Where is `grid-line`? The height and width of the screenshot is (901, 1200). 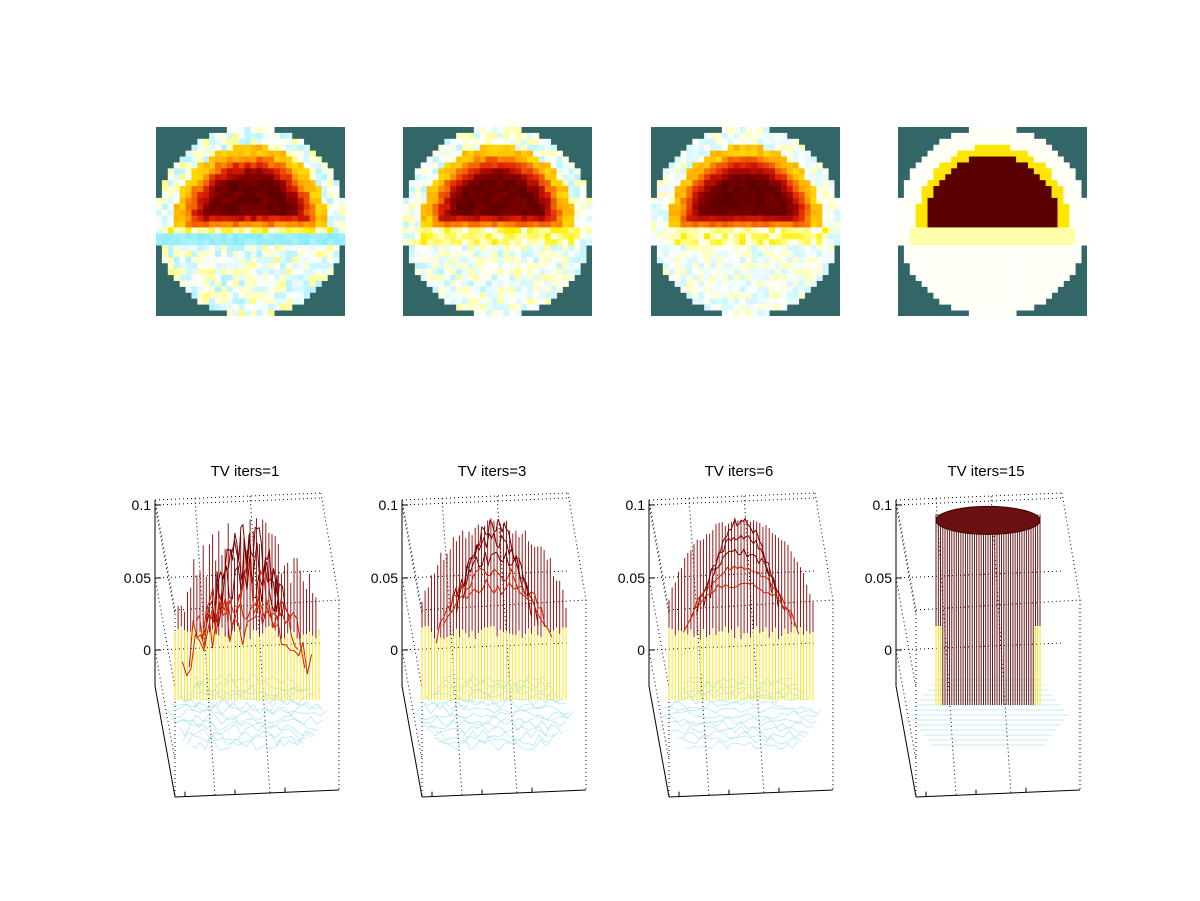 grid-line is located at coordinates (699, 647).